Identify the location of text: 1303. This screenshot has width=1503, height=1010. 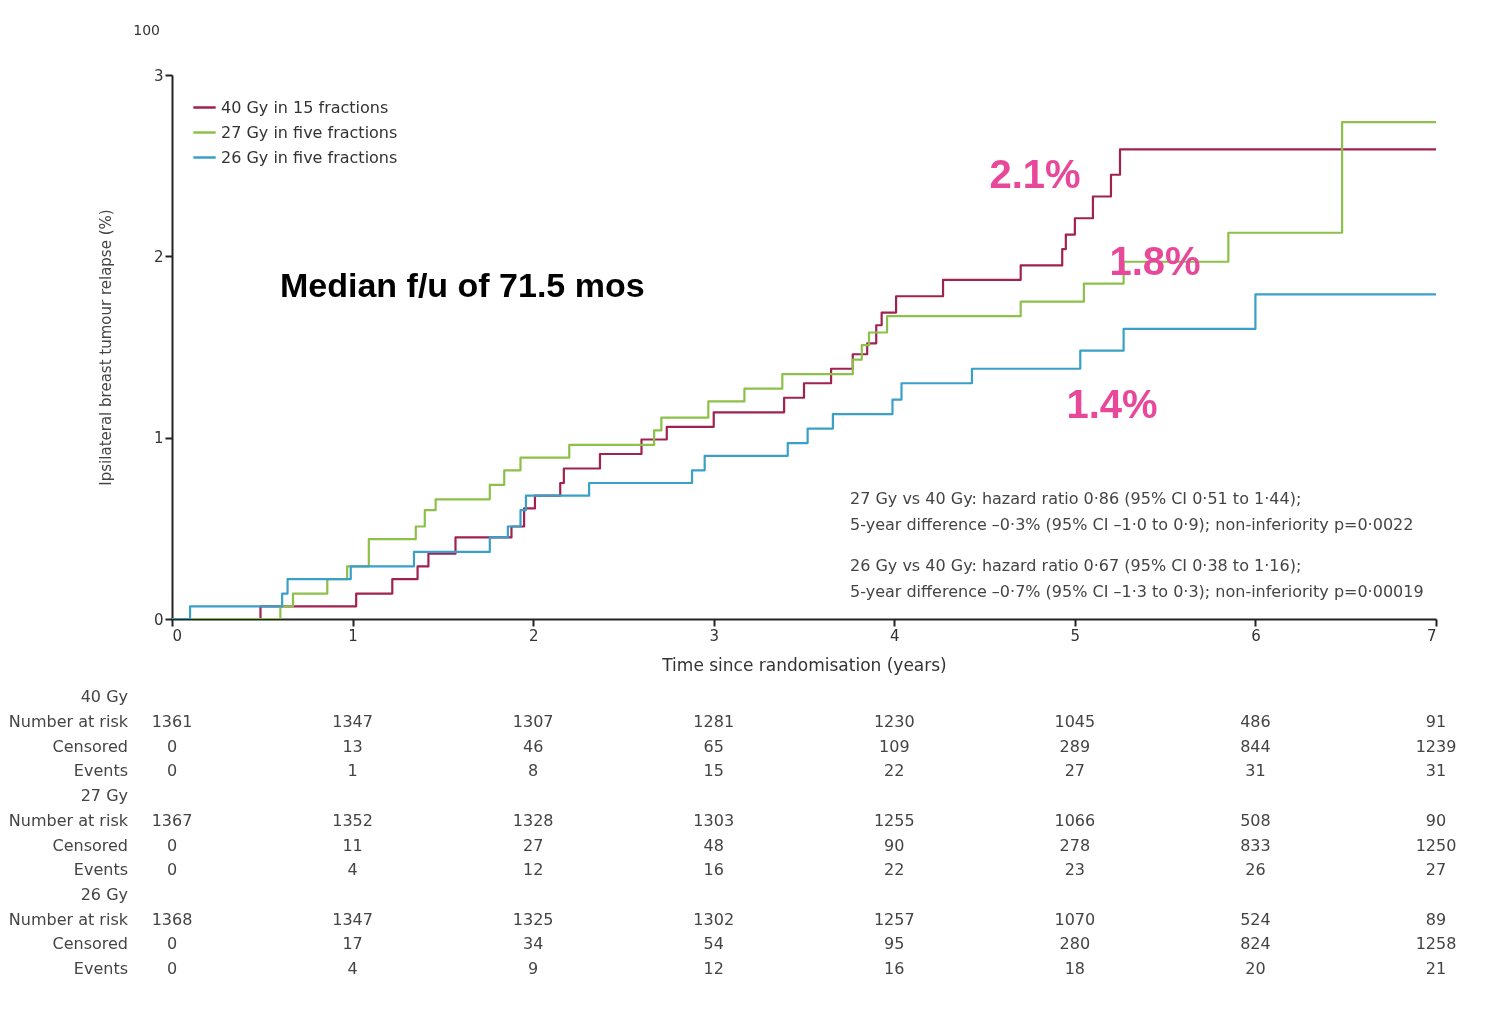
(714, 820).